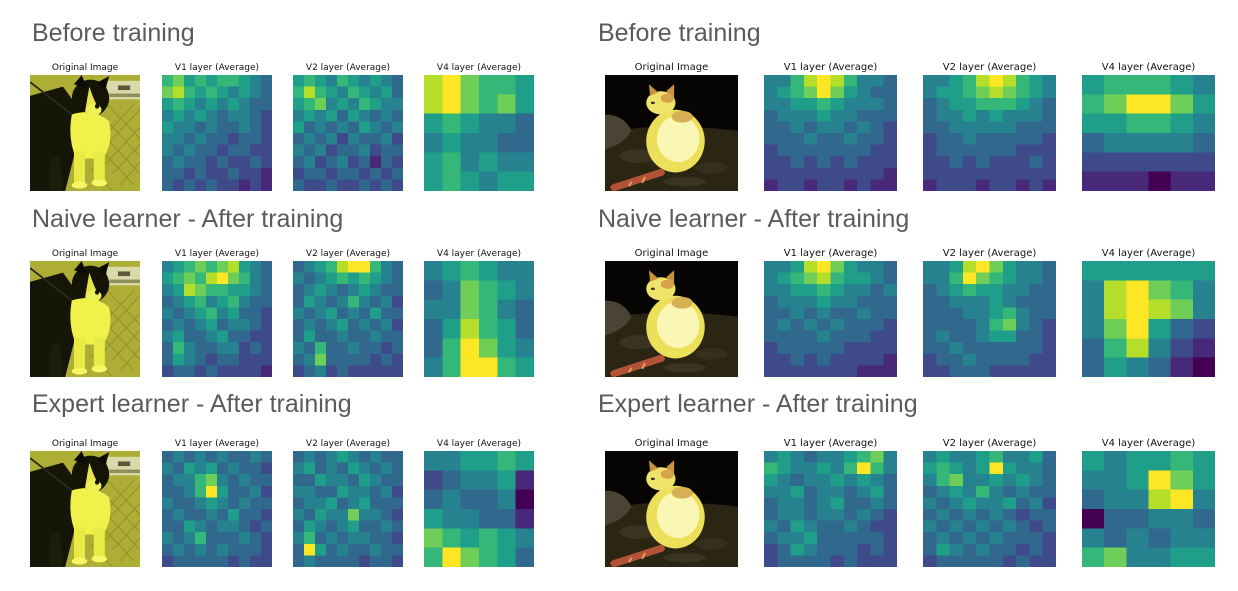 This screenshot has height=591, width=1238. Describe the element at coordinates (479, 68) in the screenshot. I see `v4-layer-label: V4 layer (Average)` at that location.